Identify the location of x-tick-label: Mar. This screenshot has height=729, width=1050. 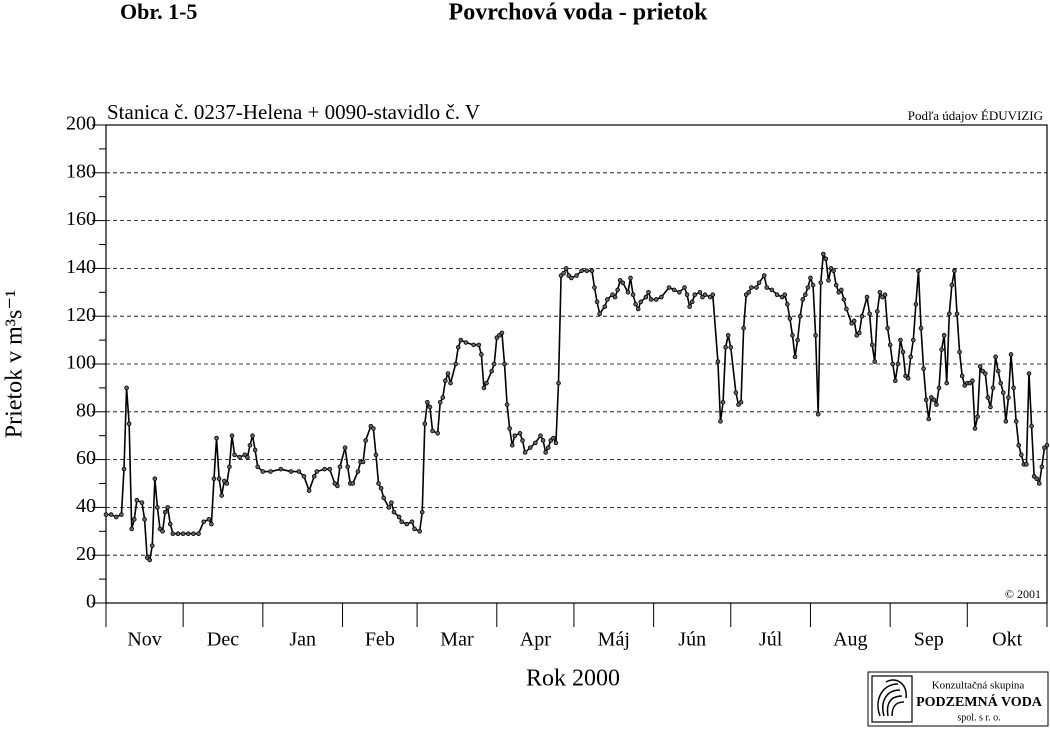
(457, 640).